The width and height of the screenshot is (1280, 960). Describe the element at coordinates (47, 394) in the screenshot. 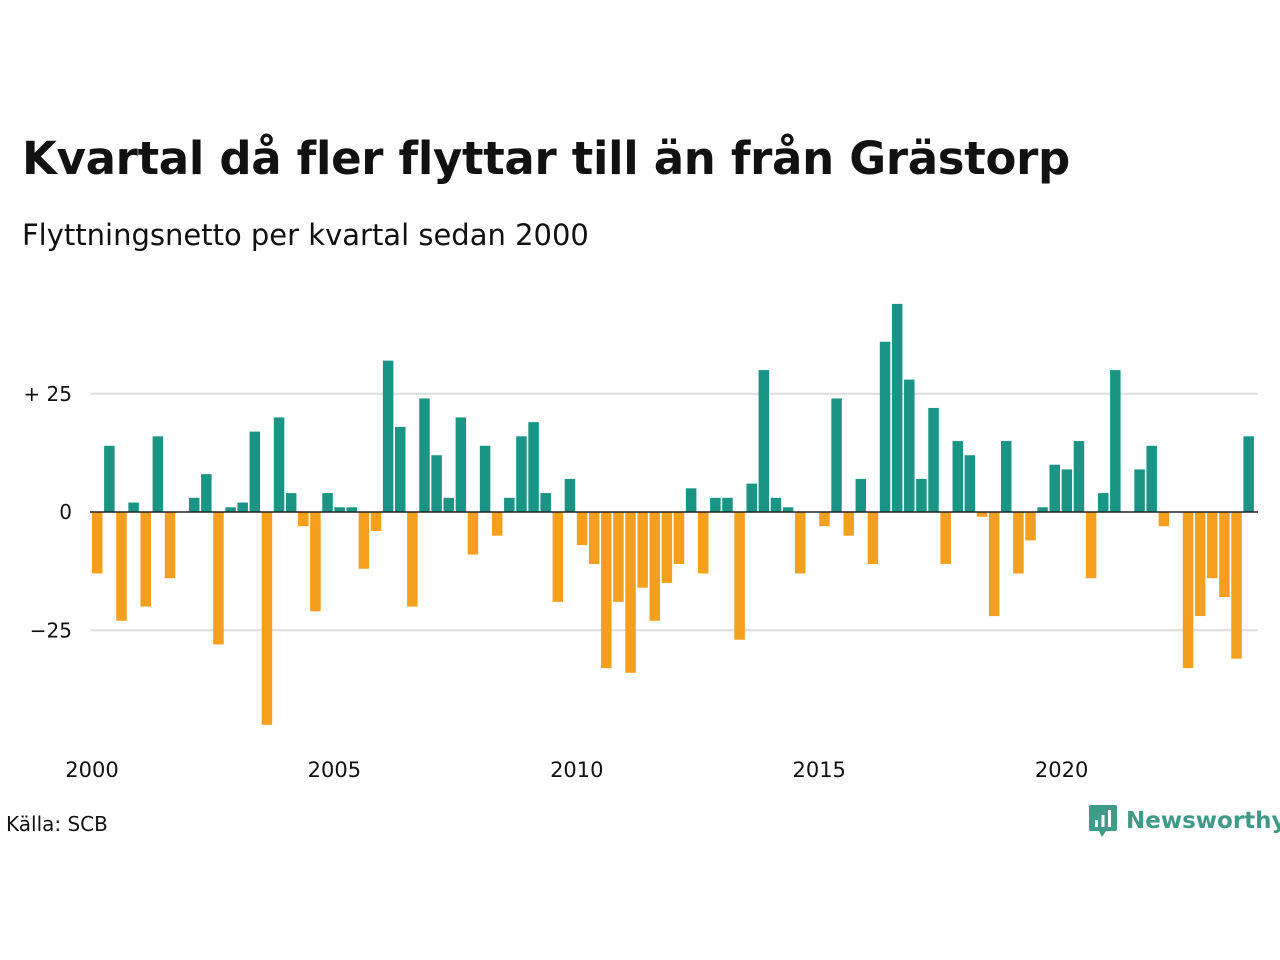

I see `y-tick-label: + 25` at that location.